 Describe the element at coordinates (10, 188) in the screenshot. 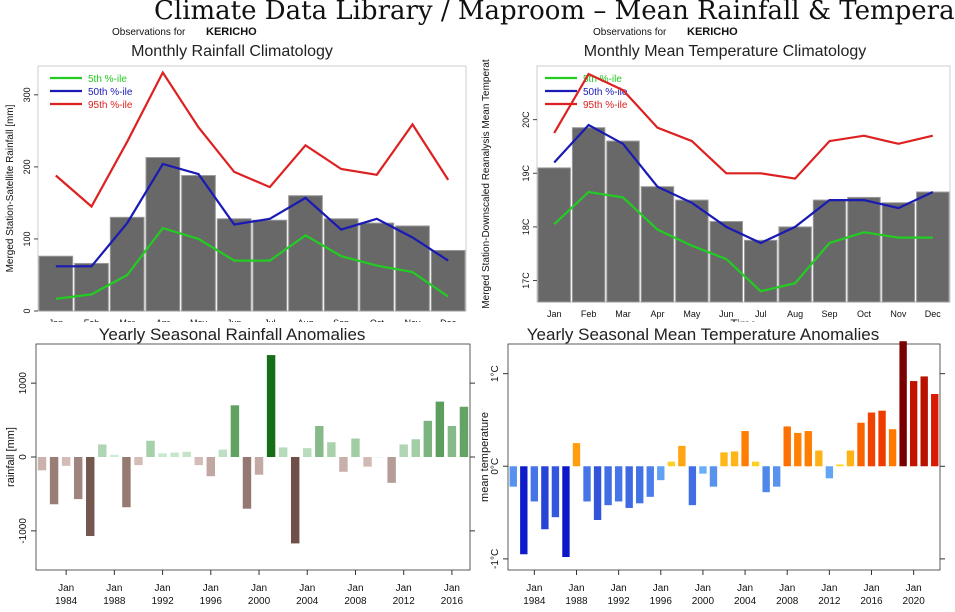

I see `y-axis-label: Merged Station-Satellite Rainfall [mm]` at that location.